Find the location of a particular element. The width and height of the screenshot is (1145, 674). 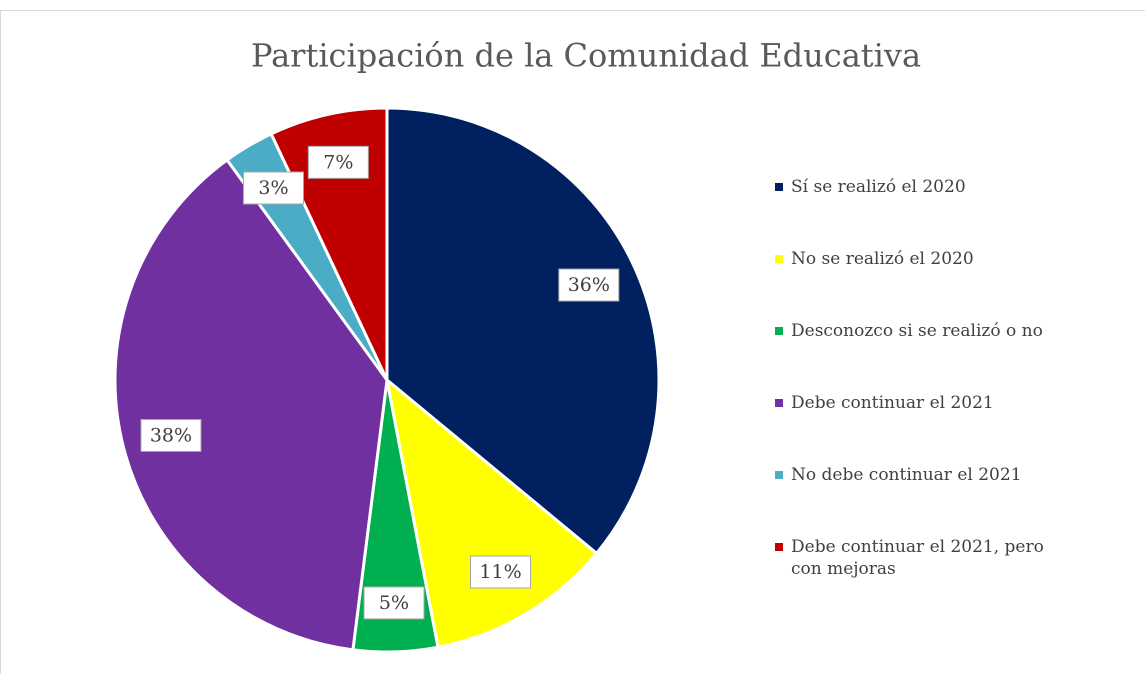

data-label: 11% is located at coordinates (501, 572).